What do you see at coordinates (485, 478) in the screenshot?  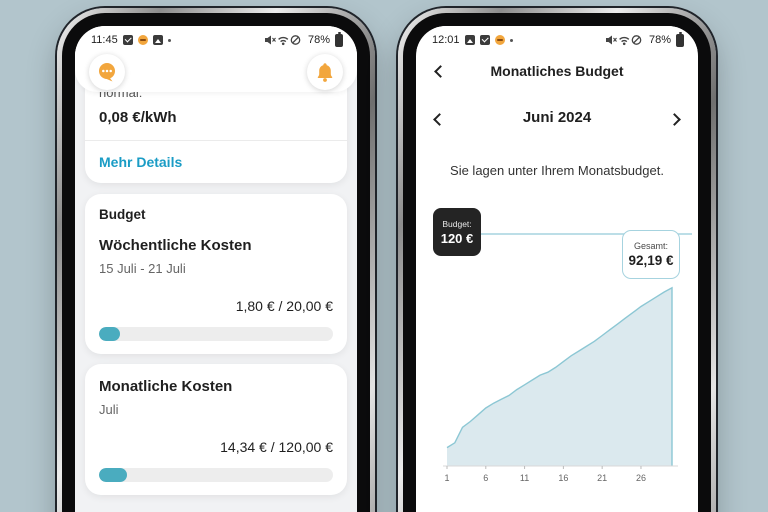 I see `x-axis-label: 6` at bounding box center [485, 478].